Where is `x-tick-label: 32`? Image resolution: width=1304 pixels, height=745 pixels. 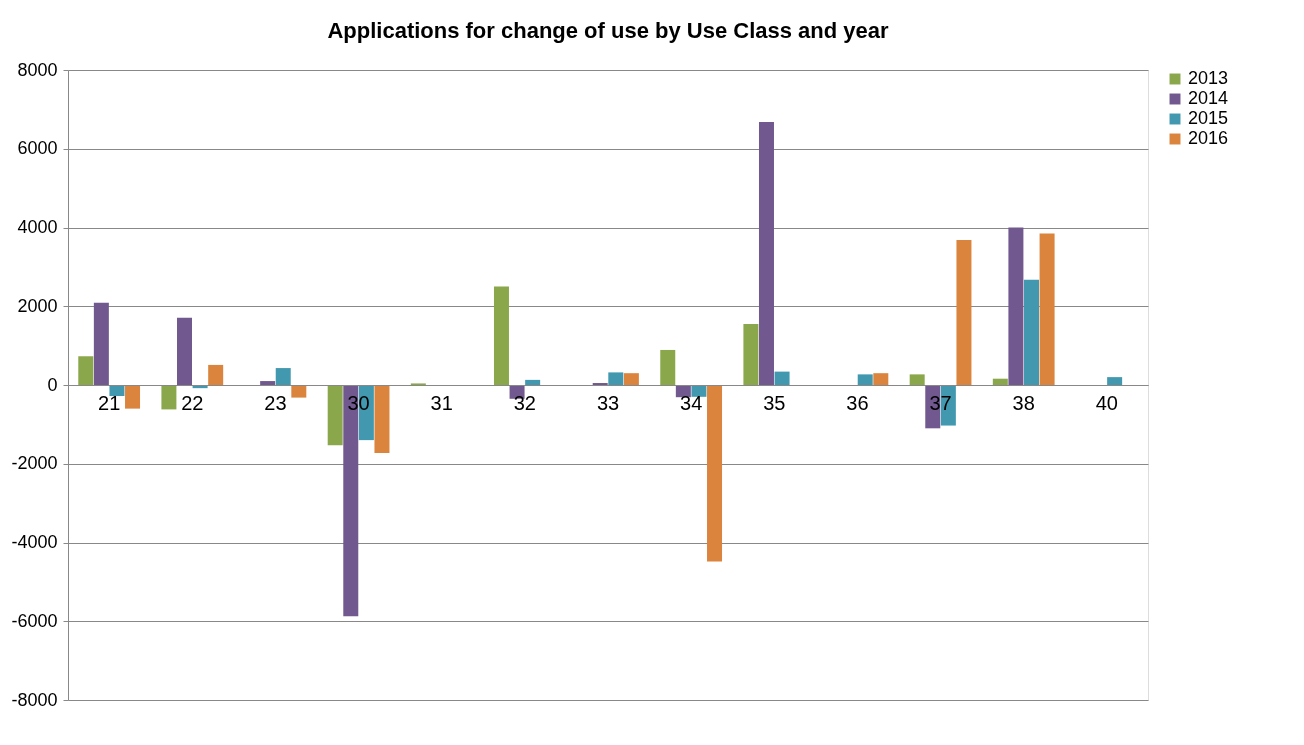 x-tick-label: 32 is located at coordinates (524, 402).